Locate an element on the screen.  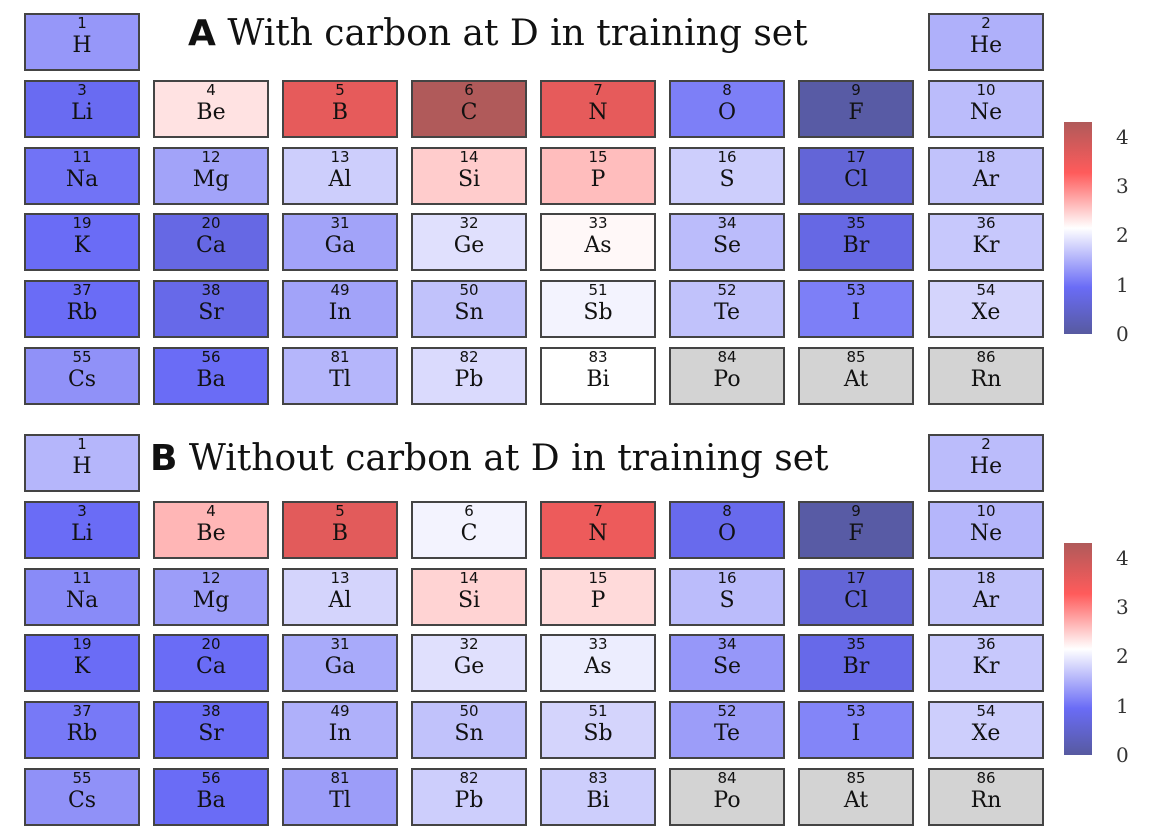
atomic-number: 55 is located at coordinates (82, 778).